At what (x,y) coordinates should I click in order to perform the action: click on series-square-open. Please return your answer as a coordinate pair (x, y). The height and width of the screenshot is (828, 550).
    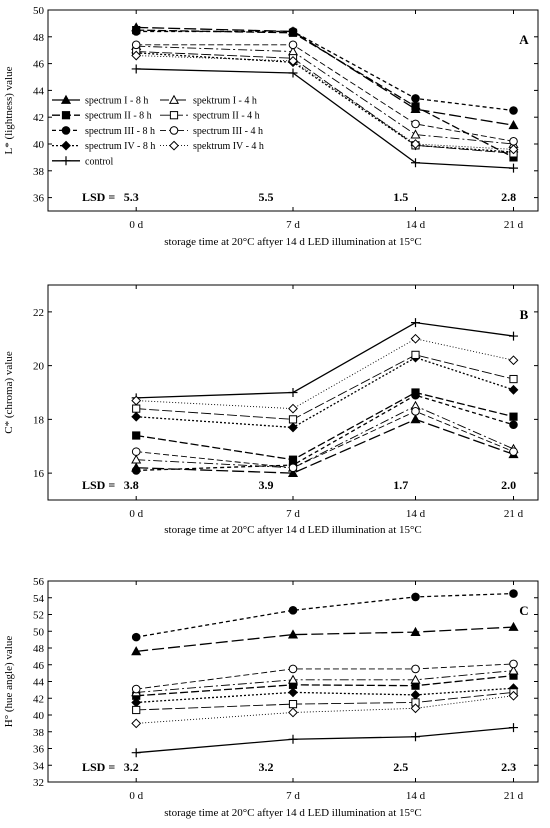
    Looking at the image, I should click on (325, 387).